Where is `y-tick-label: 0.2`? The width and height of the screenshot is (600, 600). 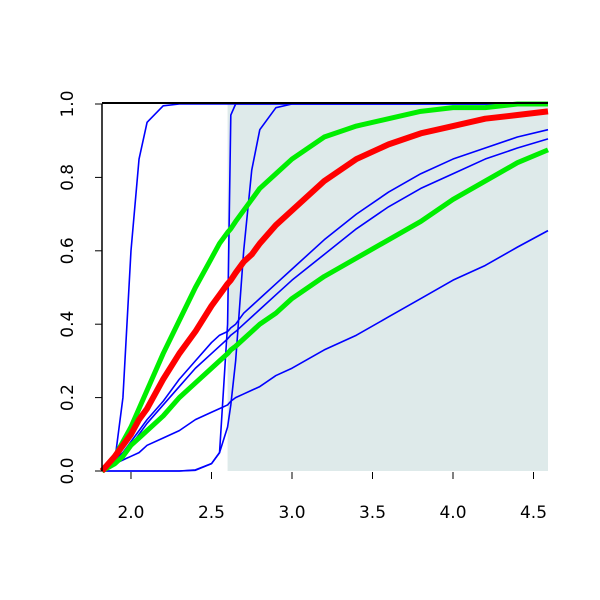
y-tick-label: 0.2 is located at coordinates (68, 397).